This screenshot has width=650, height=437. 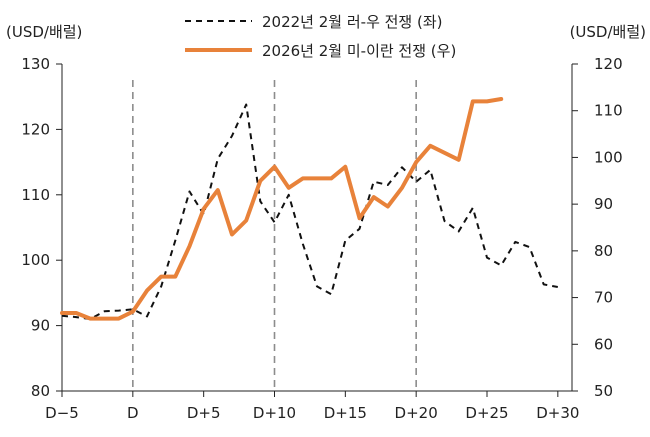 I want to click on right-axis-unit: (USD/배럴), so click(x=608, y=32).